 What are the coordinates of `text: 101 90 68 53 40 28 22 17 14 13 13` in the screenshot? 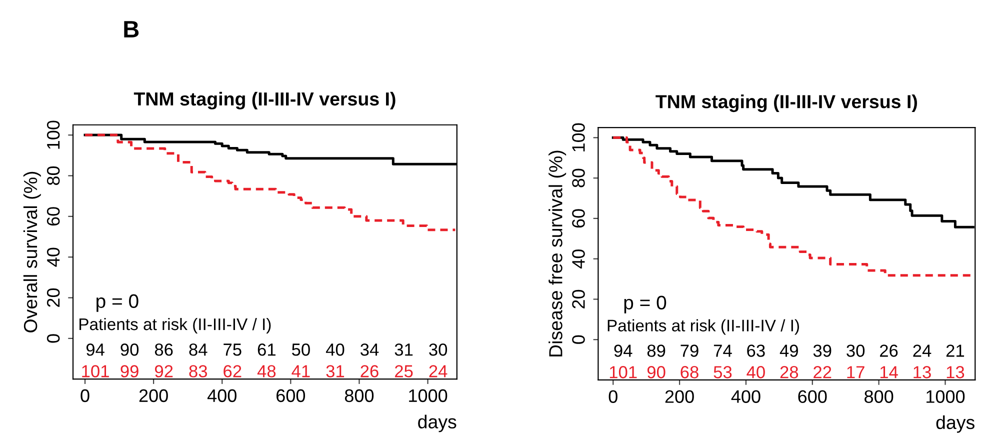 It's located at (787, 372).